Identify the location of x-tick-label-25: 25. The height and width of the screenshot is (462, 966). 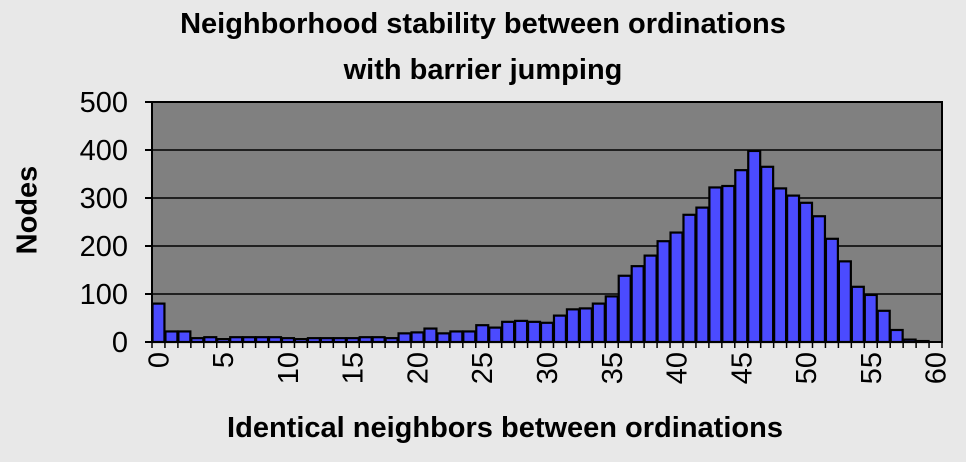
(483, 368).